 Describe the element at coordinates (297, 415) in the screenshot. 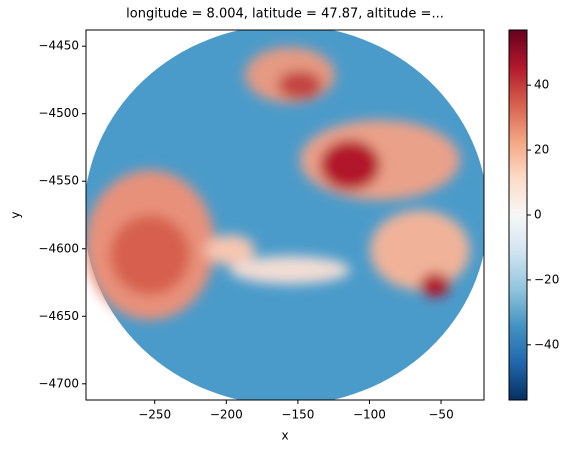

I see `x-tick-label: −150` at that location.